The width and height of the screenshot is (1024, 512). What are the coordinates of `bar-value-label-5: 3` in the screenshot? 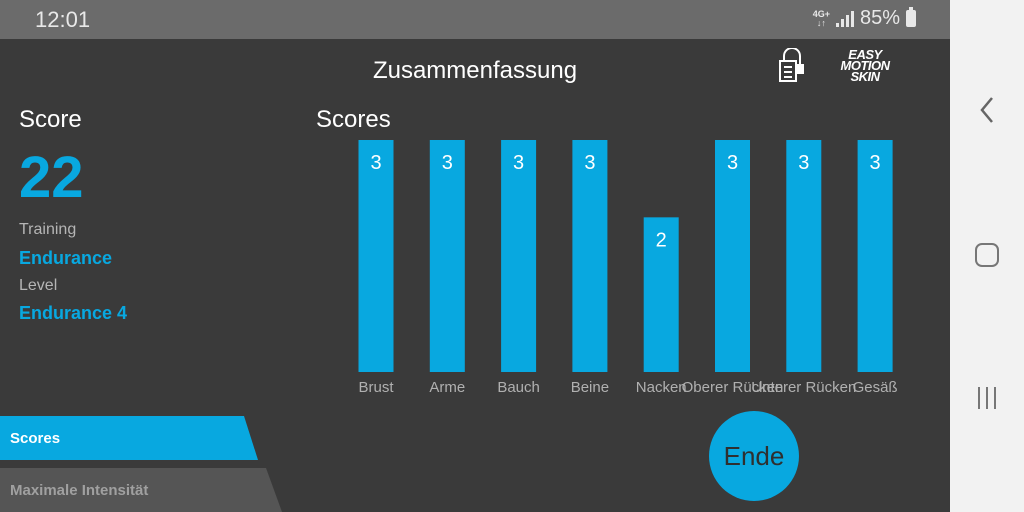 It's located at (732, 163).